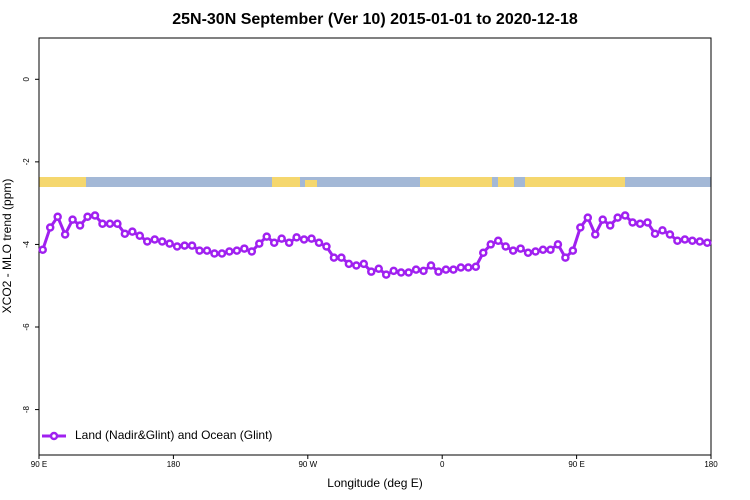  I want to click on y-tick-label: -4, so click(26, 244).